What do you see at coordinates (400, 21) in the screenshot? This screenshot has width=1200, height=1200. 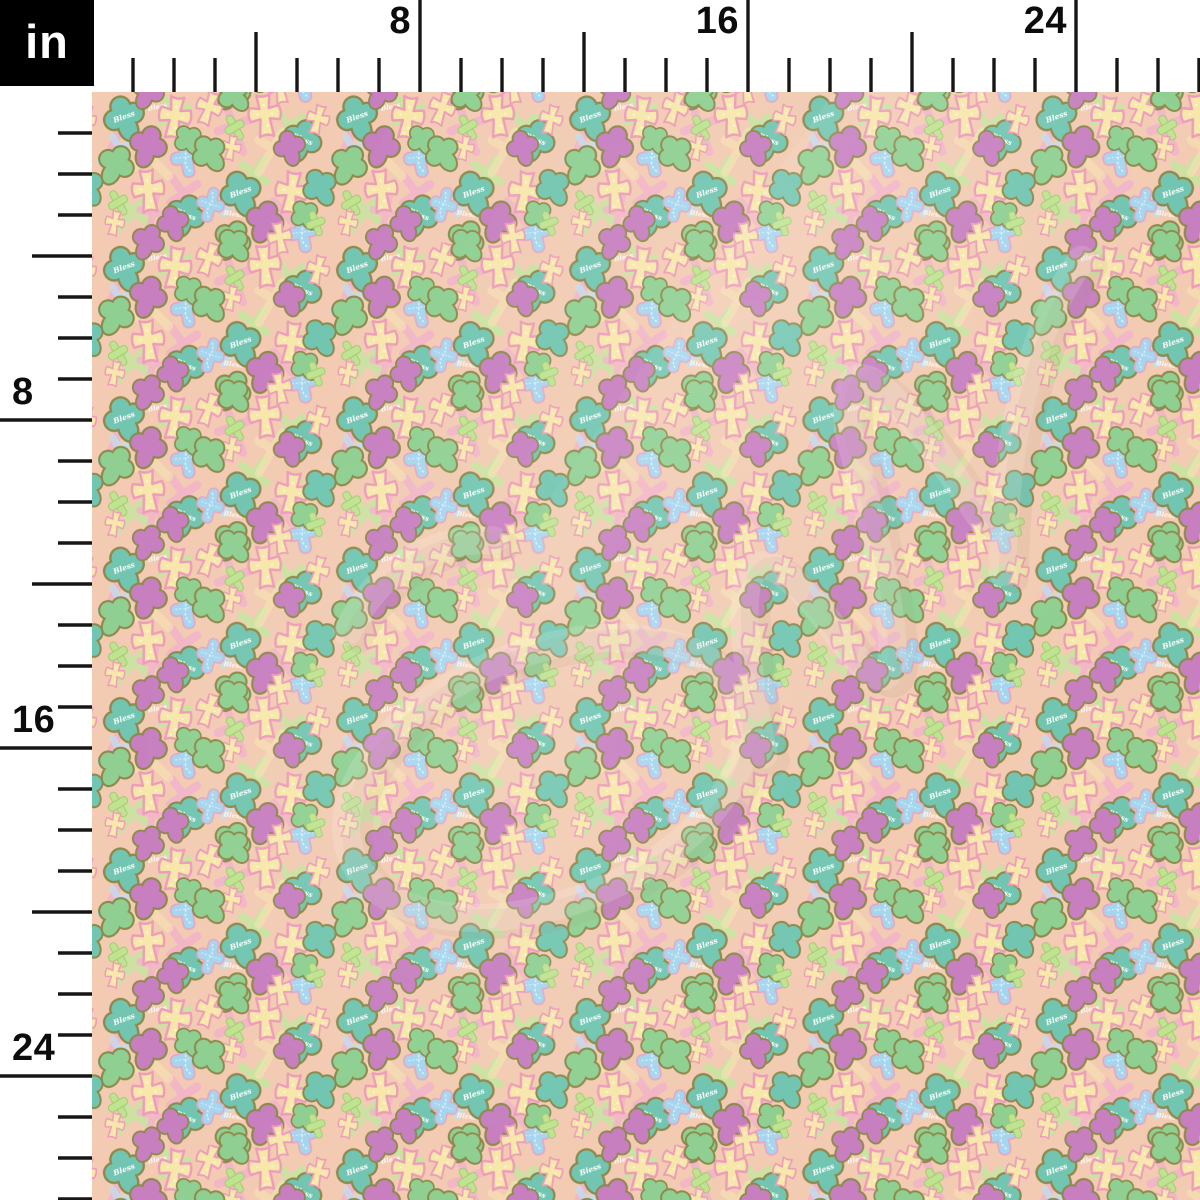 I see `top-ruler-label-8: 8` at bounding box center [400, 21].